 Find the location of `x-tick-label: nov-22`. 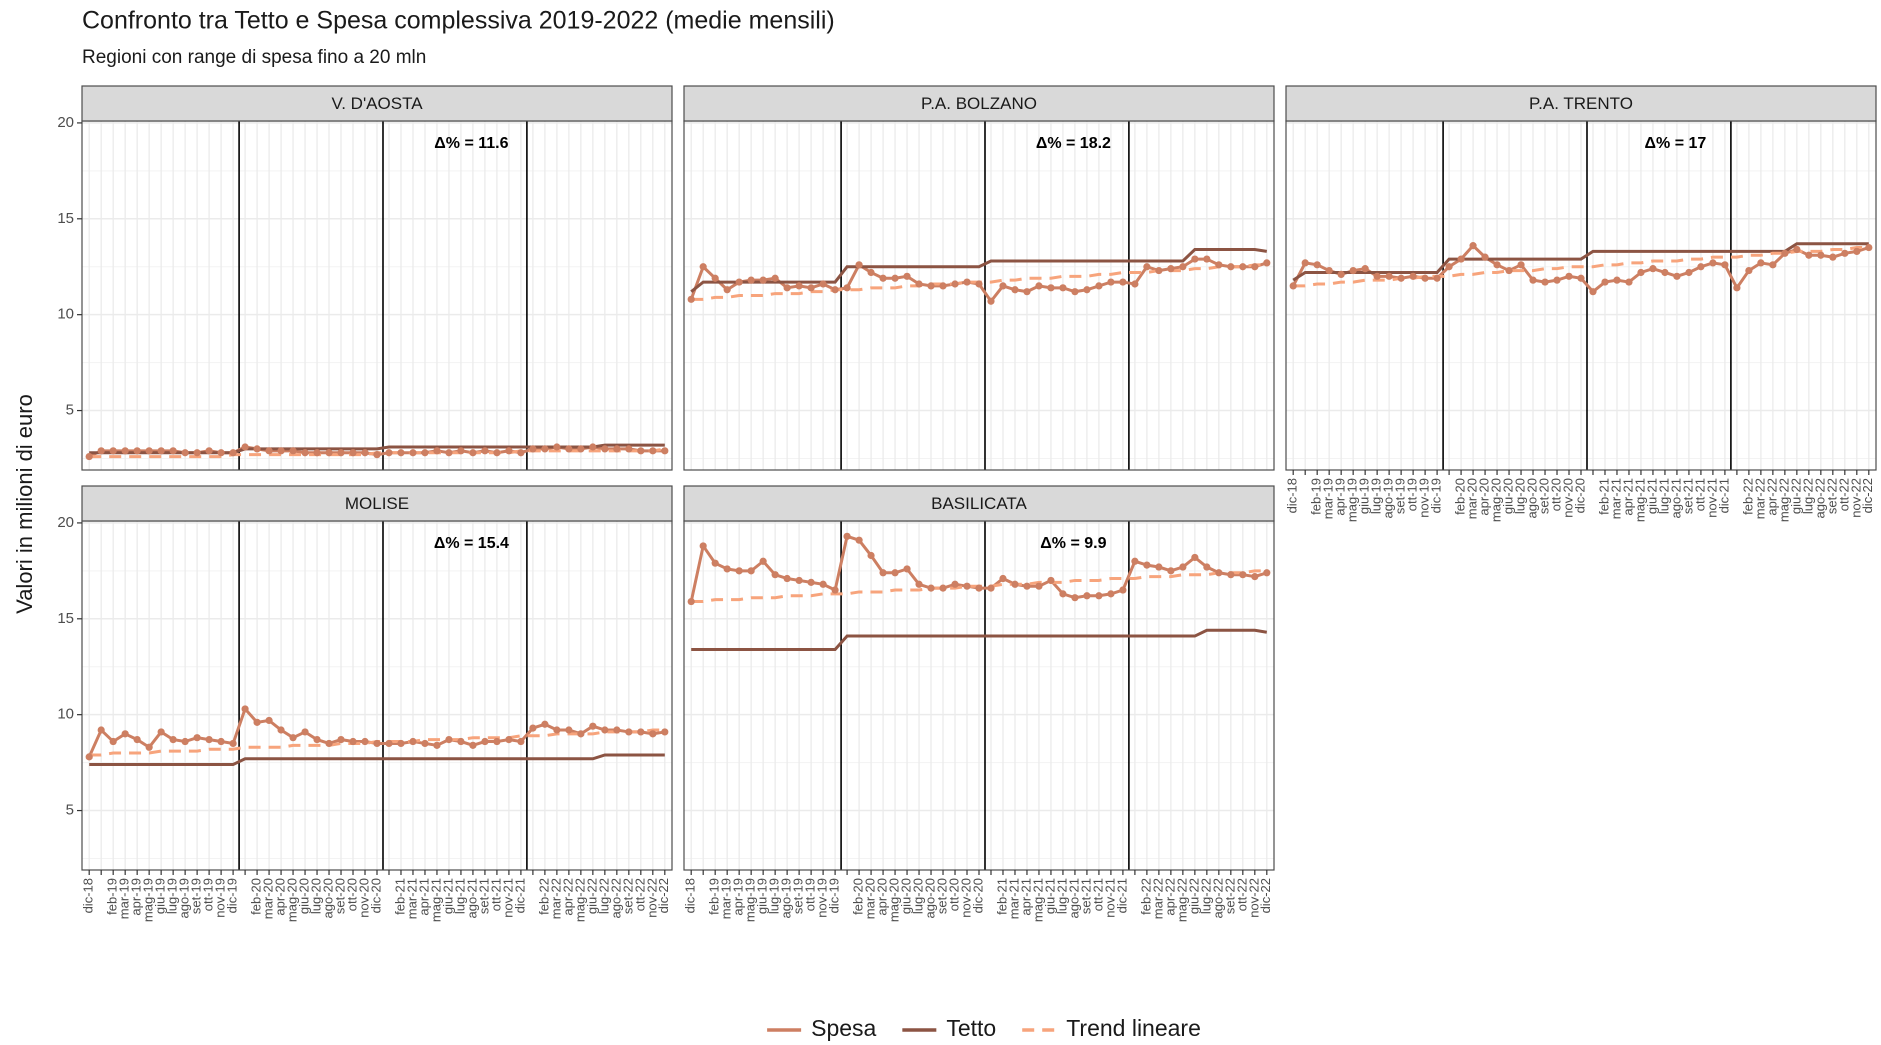

x-tick-label: nov-22 is located at coordinates (1855, 498).